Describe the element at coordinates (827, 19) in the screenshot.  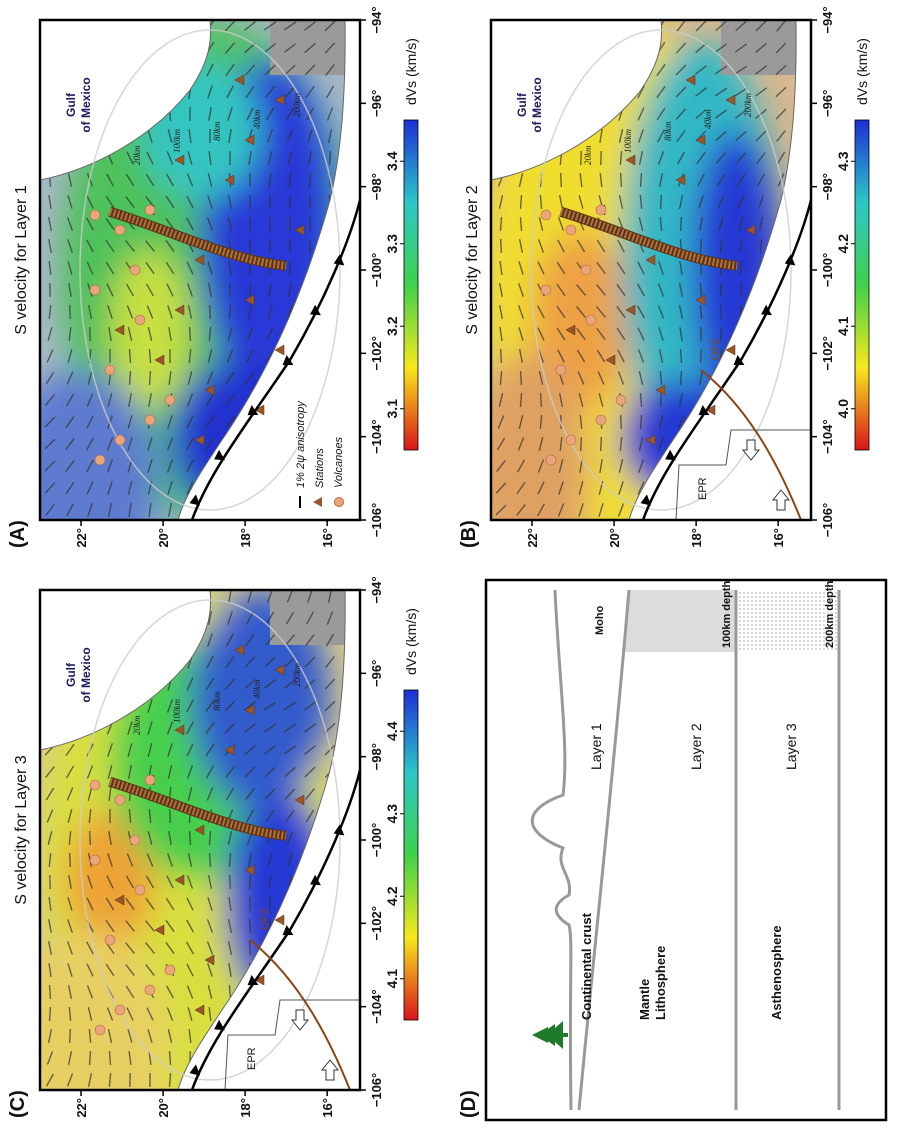
I see `x-tick-label: −94°` at that location.